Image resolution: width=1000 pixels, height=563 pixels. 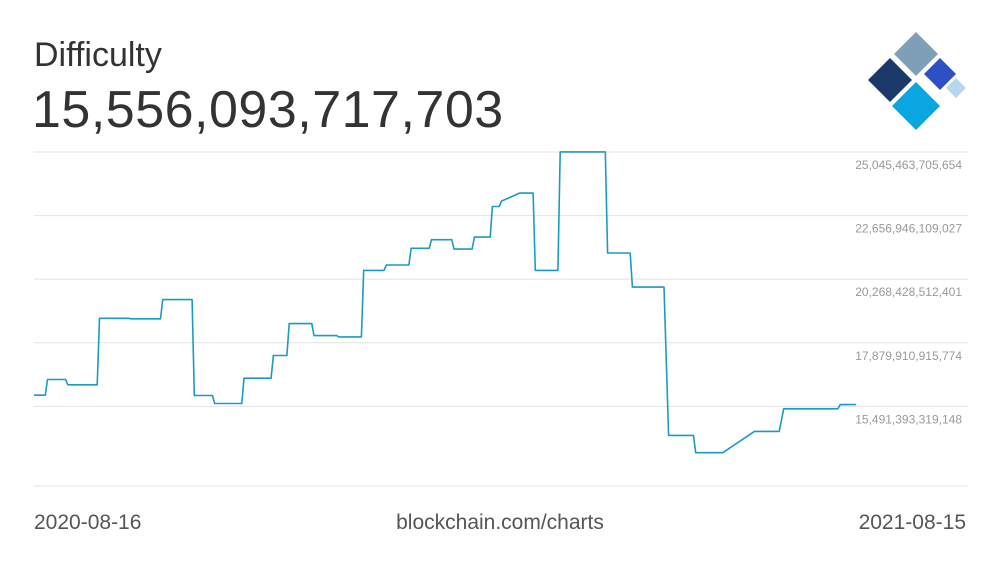 I want to click on logo-top-tile, so click(x=916, y=54).